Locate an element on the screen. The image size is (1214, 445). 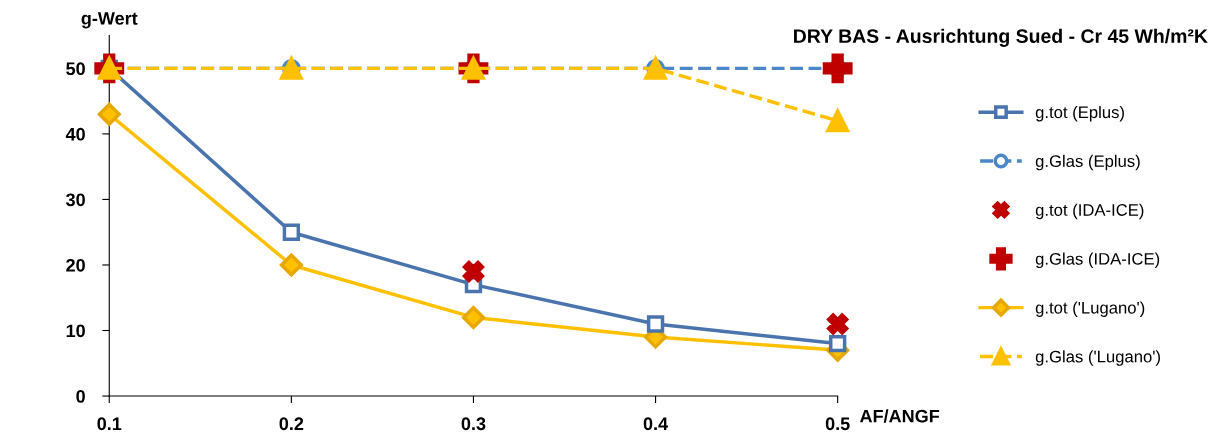
legend-label: g.Glas ('Lugano') is located at coordinates (1097, 358).